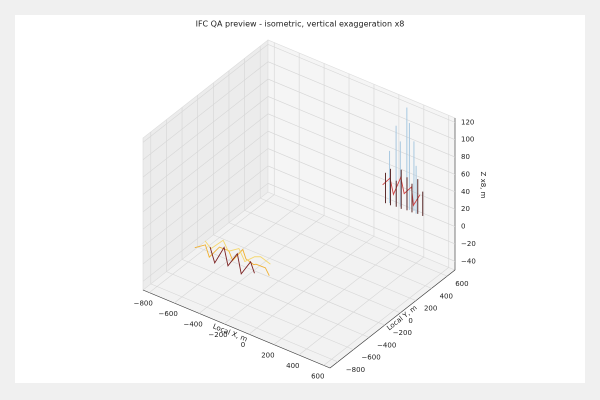 This screenshot has height=400, width=600. What do you see at coordinates (370, 358) in the screenshot?
I see `y-tick-label: −600` at bounding box center [370, 358].